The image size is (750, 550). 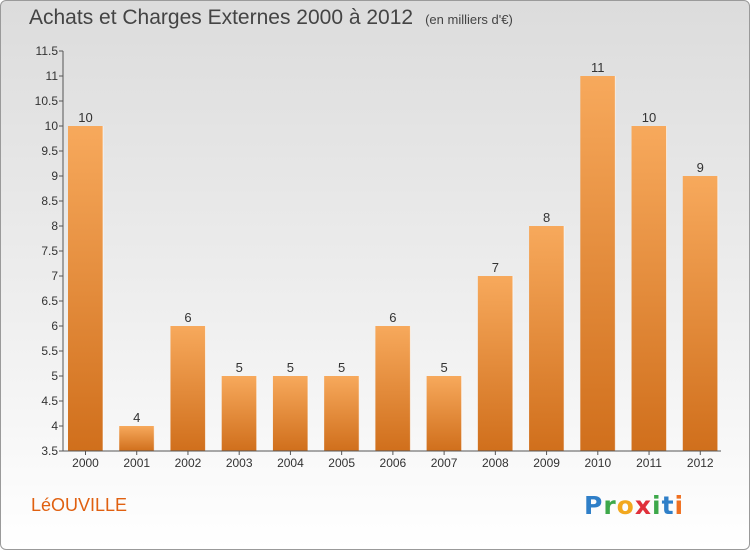 I want to click on y-tick-label: 5.5, so click(x=49, y=351).